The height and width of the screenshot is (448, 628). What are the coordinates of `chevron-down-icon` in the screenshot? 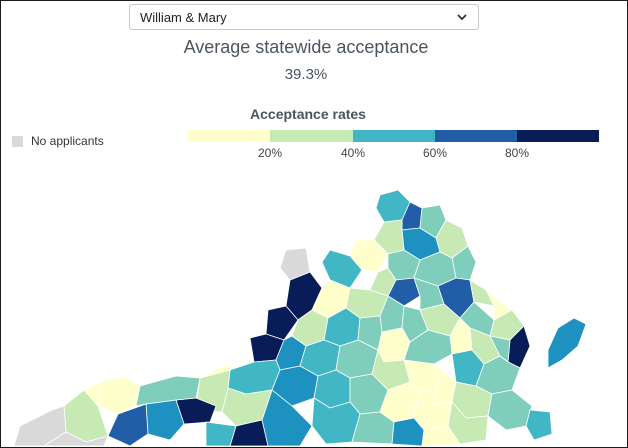 It's located at (462, 17).